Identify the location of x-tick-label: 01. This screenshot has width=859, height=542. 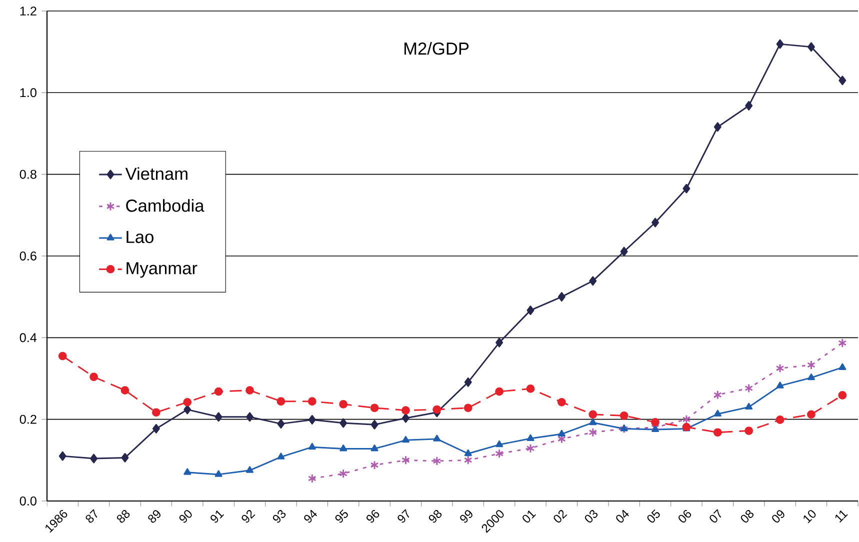
(529, 516).